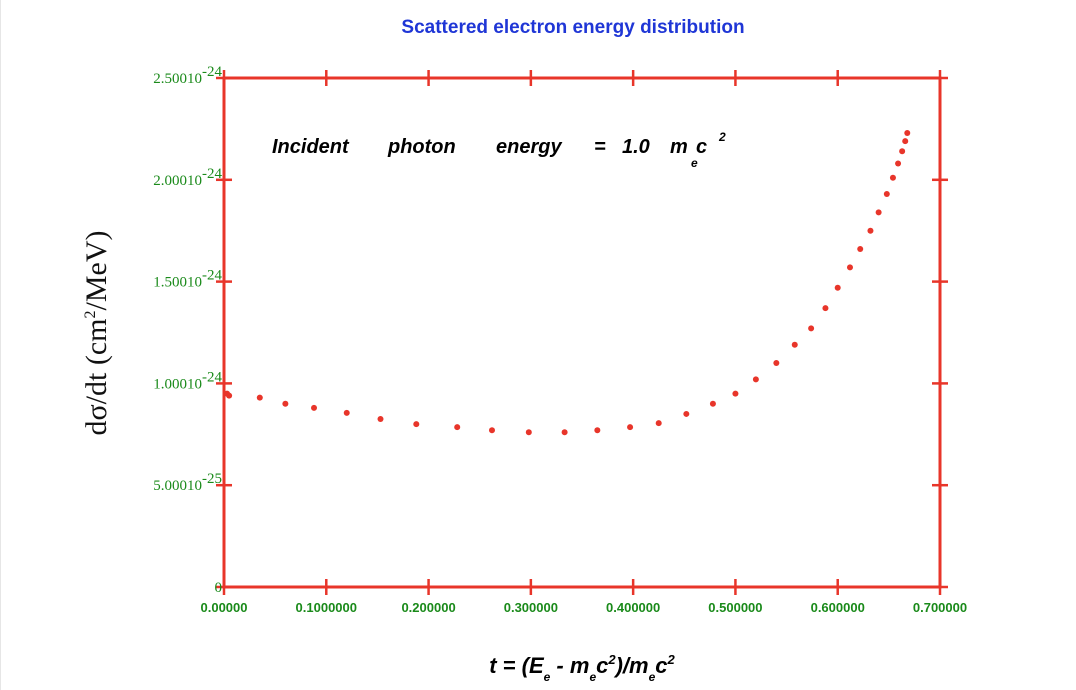 This screenshot has height=690, width=1076. What do you see at coordinates (572, 27) in the screenshot?
I see `chart-title: Scattered electron energy distribution` at bounding box center [572, 27].